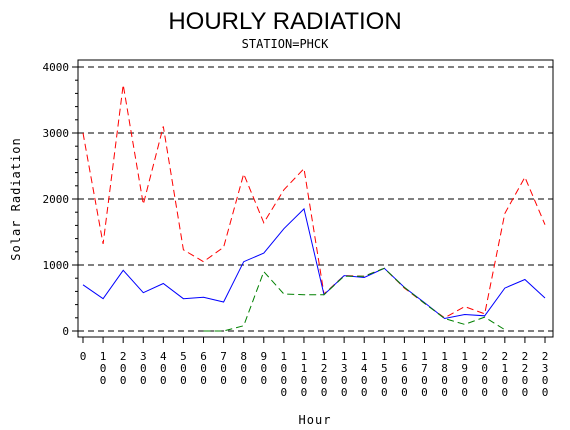 The width and height of the screenshot is (570, 430). Describe the element at coordinates (56, 133) in the screenshot. I see `y-tick-label: 3000` at that location.